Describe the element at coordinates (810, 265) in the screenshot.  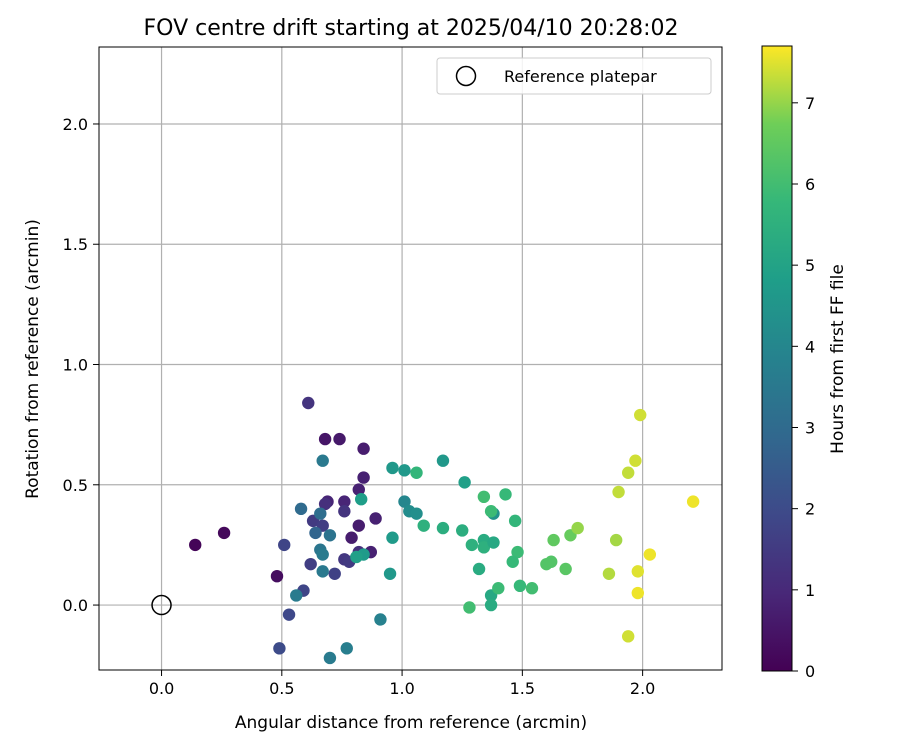
I see `colorbar-tick-label: 5` at that location.